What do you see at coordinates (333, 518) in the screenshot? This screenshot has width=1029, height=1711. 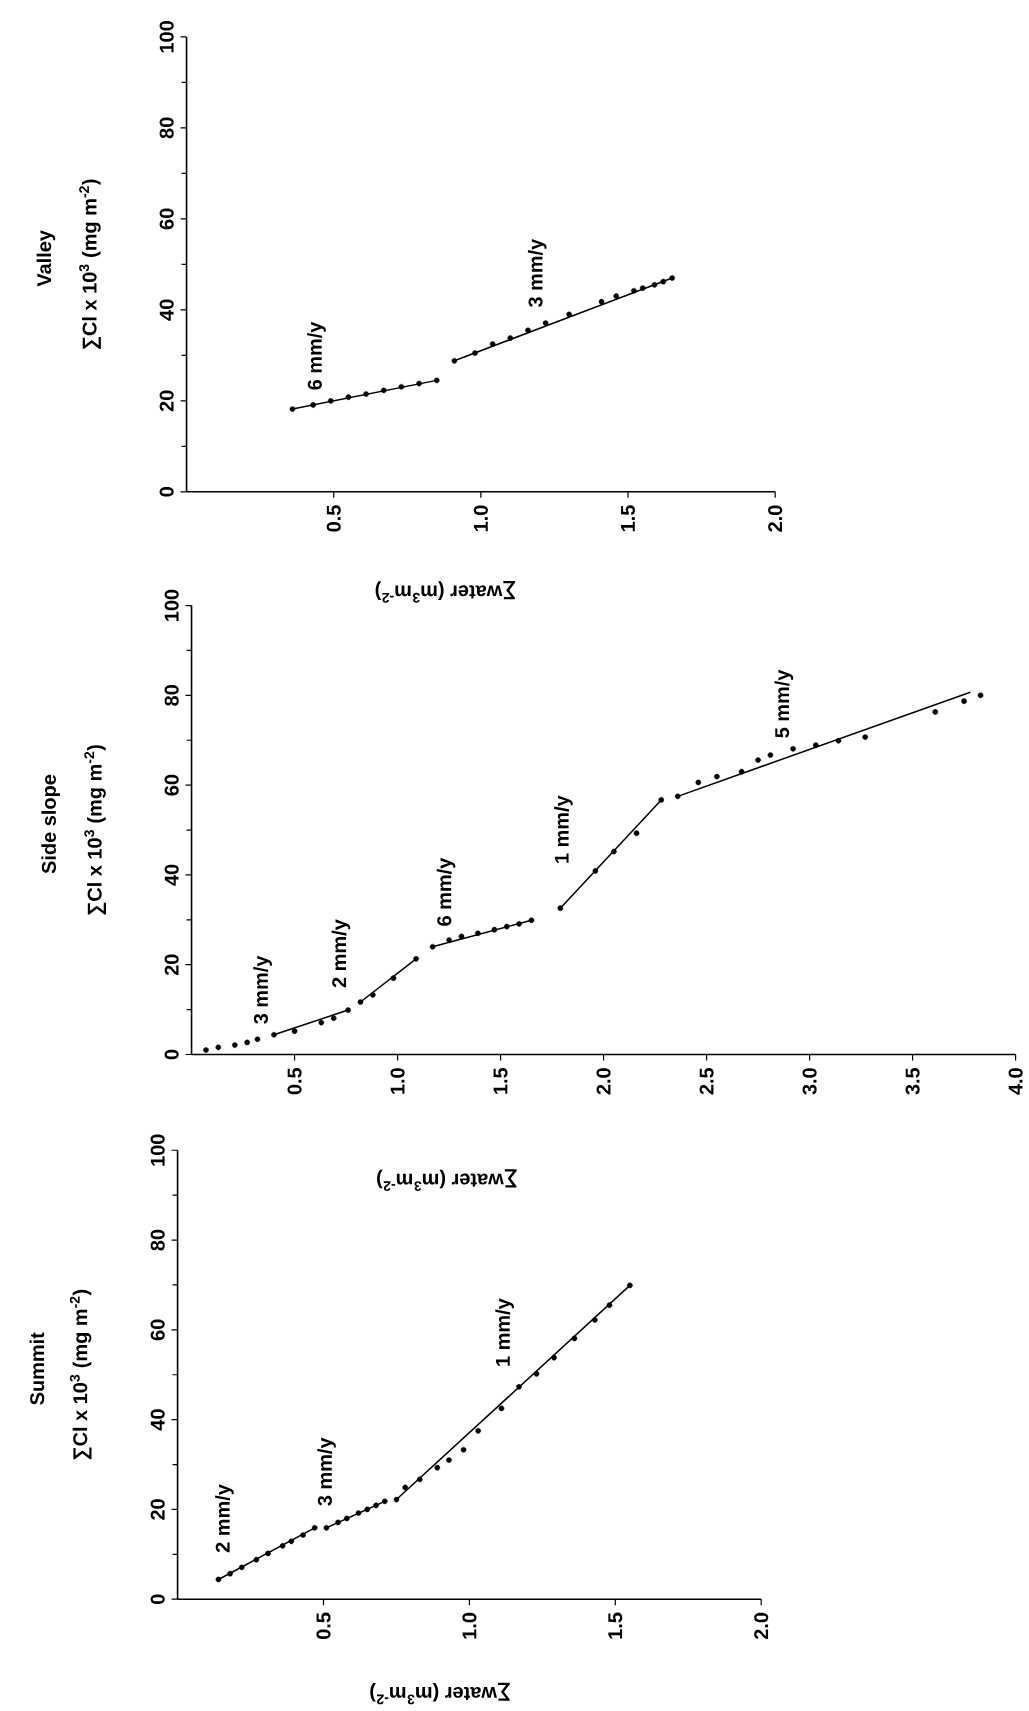 I see `x-tick-label: 0.5` at bounding box center [333, 518].